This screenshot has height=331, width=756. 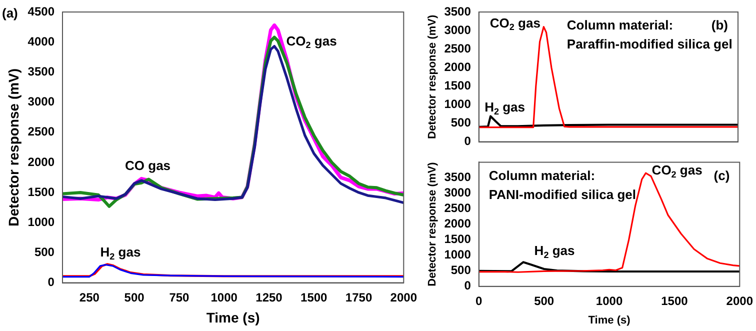 What do you see at coordinates (649, 44) in the screenshot?
I see `annotation: Paraffin-modified silica gel` at bounding box center [649, 44].